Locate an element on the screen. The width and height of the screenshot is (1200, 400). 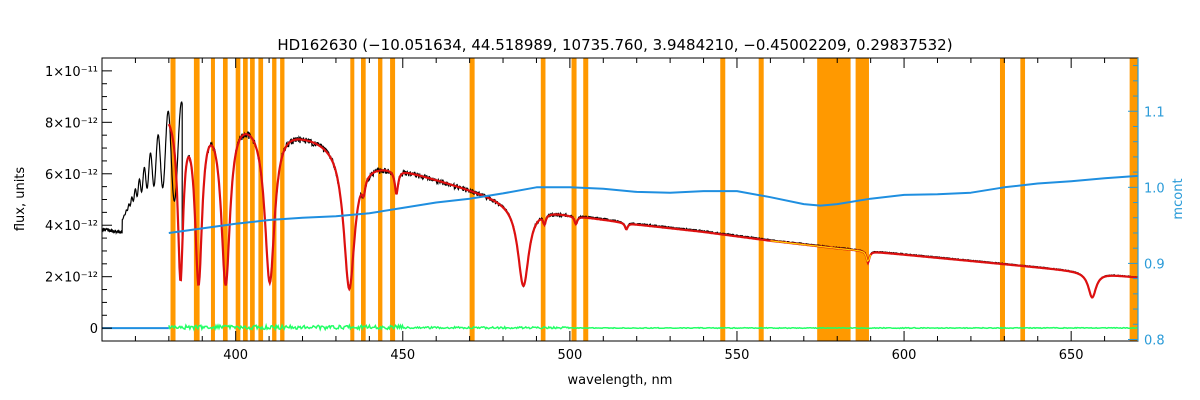
residual-line is located at coordinates (653, 327).